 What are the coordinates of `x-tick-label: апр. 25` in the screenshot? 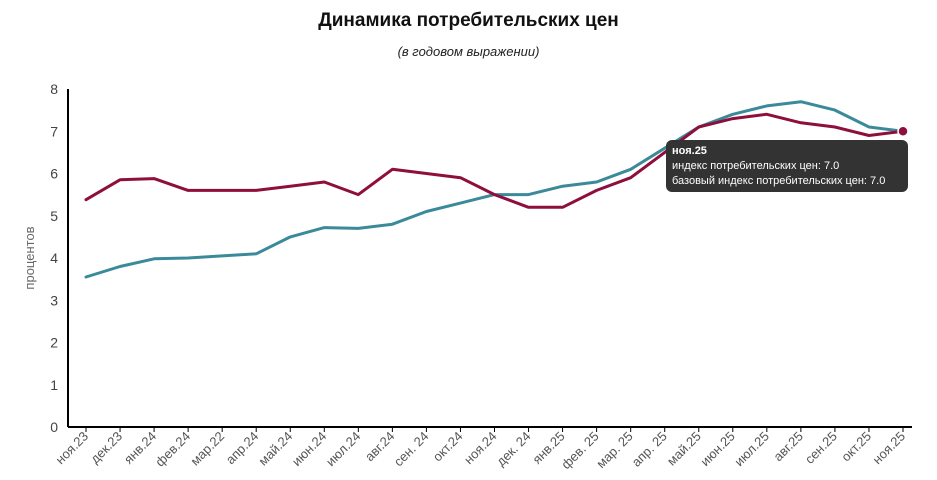 It's located at (649, 449).